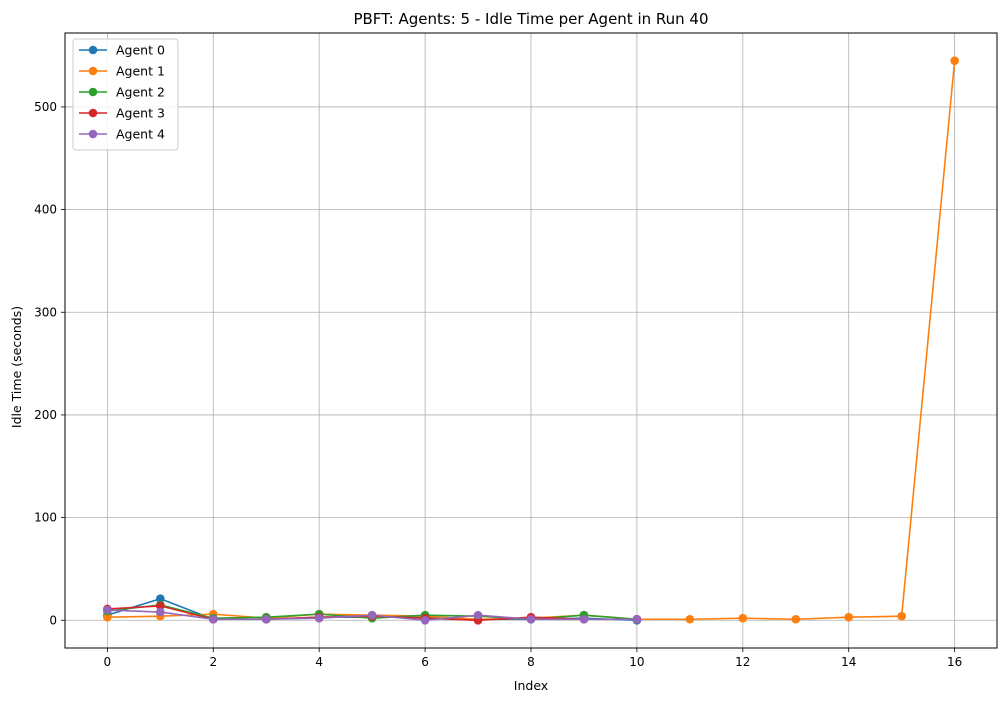 This screenshot has height=701, width=1005. What do you see at coordinates (213, 662) in the screenshot?
I see `x-tick-label: 2` at bounding box center [213, 662].